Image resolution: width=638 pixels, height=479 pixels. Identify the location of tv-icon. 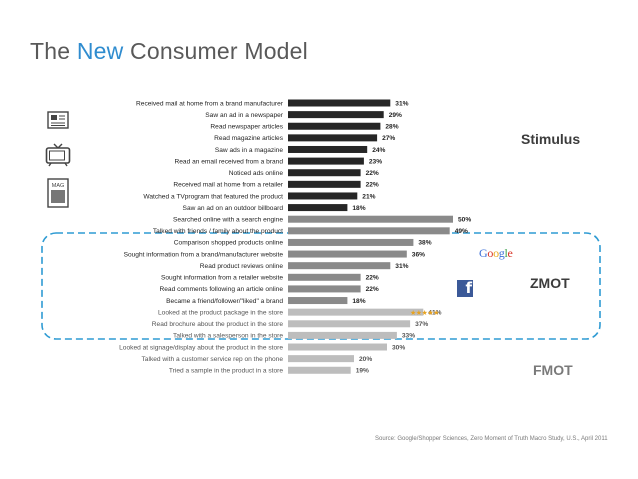
(58, 155).